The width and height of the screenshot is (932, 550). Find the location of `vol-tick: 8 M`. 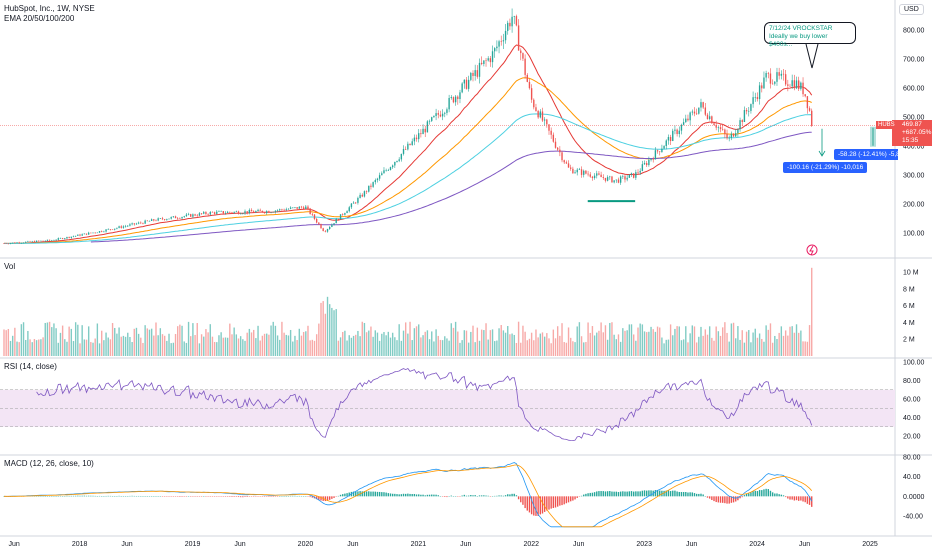

vol-tick: 8 M is located at coordinates (909, 289).